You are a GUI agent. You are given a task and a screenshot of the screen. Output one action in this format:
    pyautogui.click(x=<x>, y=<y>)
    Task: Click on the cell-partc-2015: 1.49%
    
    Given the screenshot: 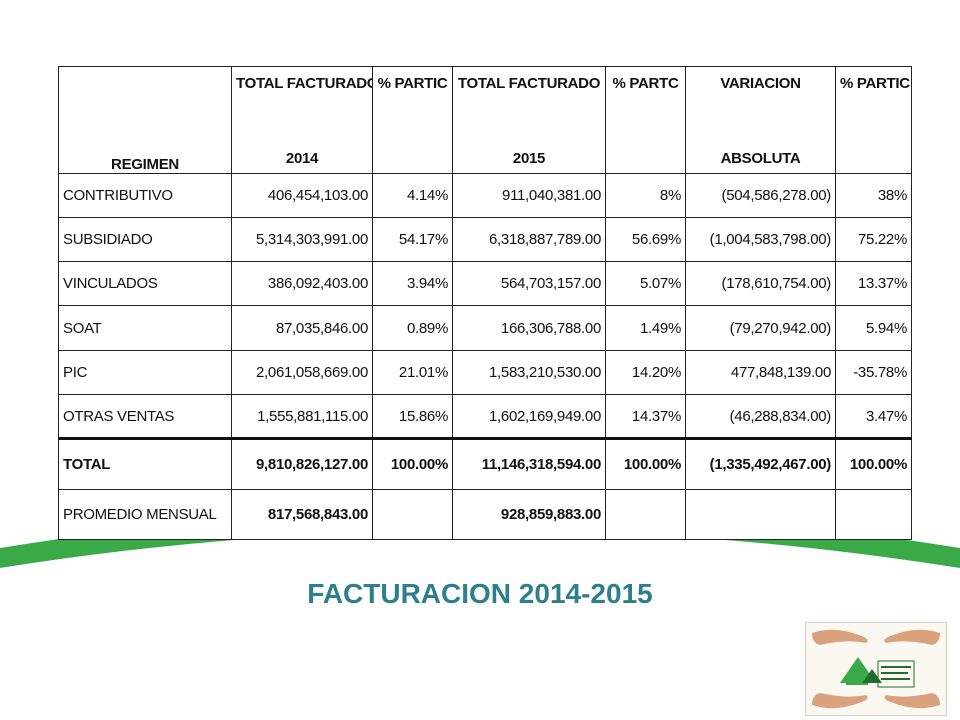 What is the action you would take?
    pyautogui.click(x=645, y=328)
    